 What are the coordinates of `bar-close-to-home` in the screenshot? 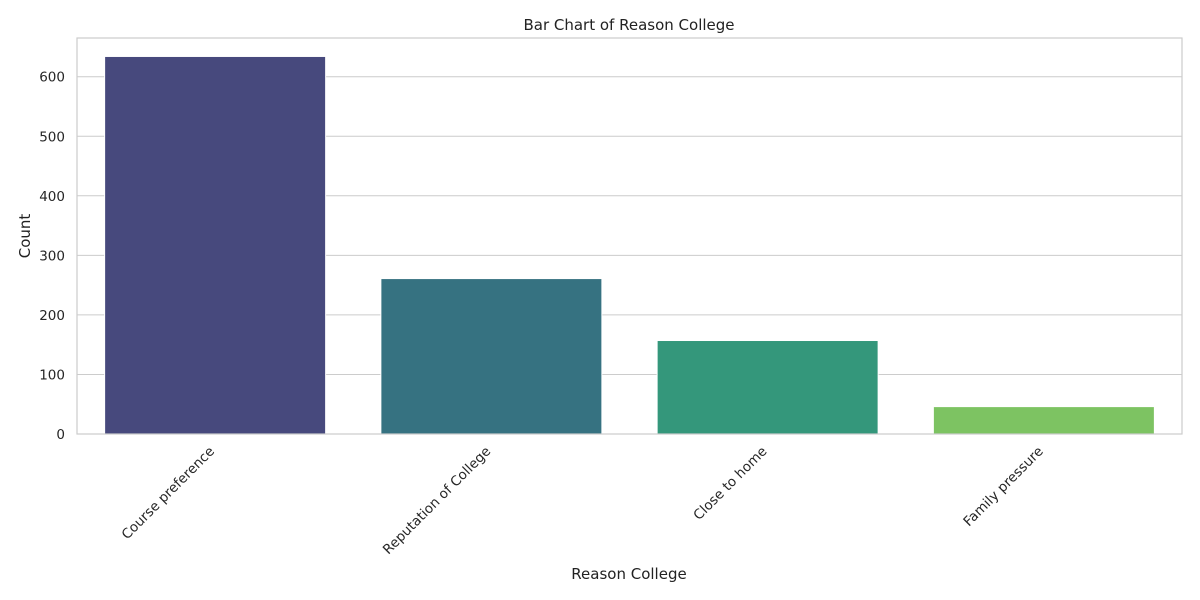 It's located at (767, 387).